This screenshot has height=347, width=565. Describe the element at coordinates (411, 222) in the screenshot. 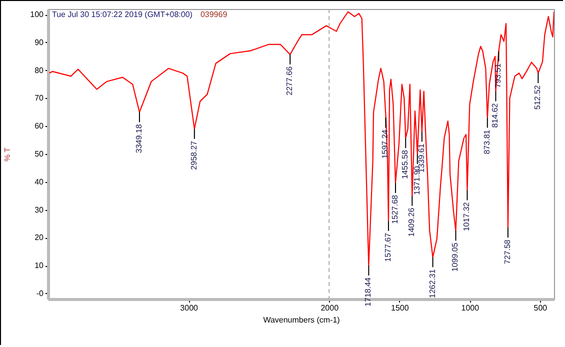

I see `annotation: 1409.26` at that location.